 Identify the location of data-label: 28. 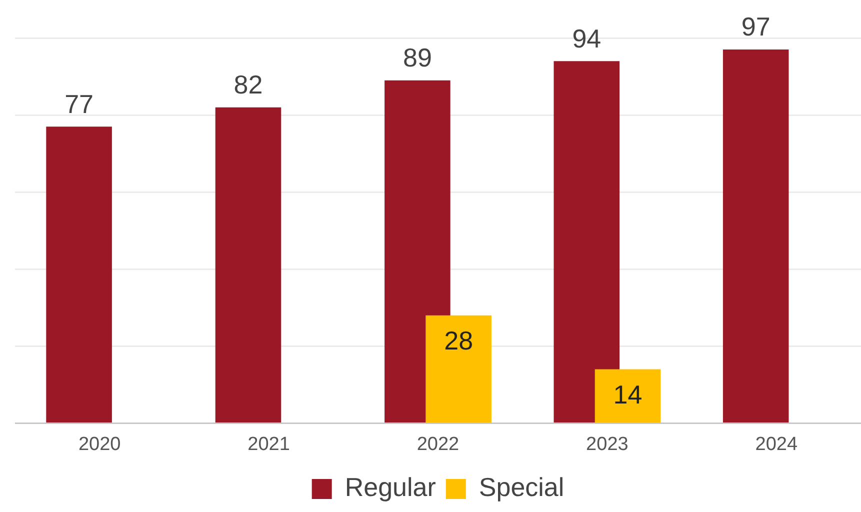
(459, 341).